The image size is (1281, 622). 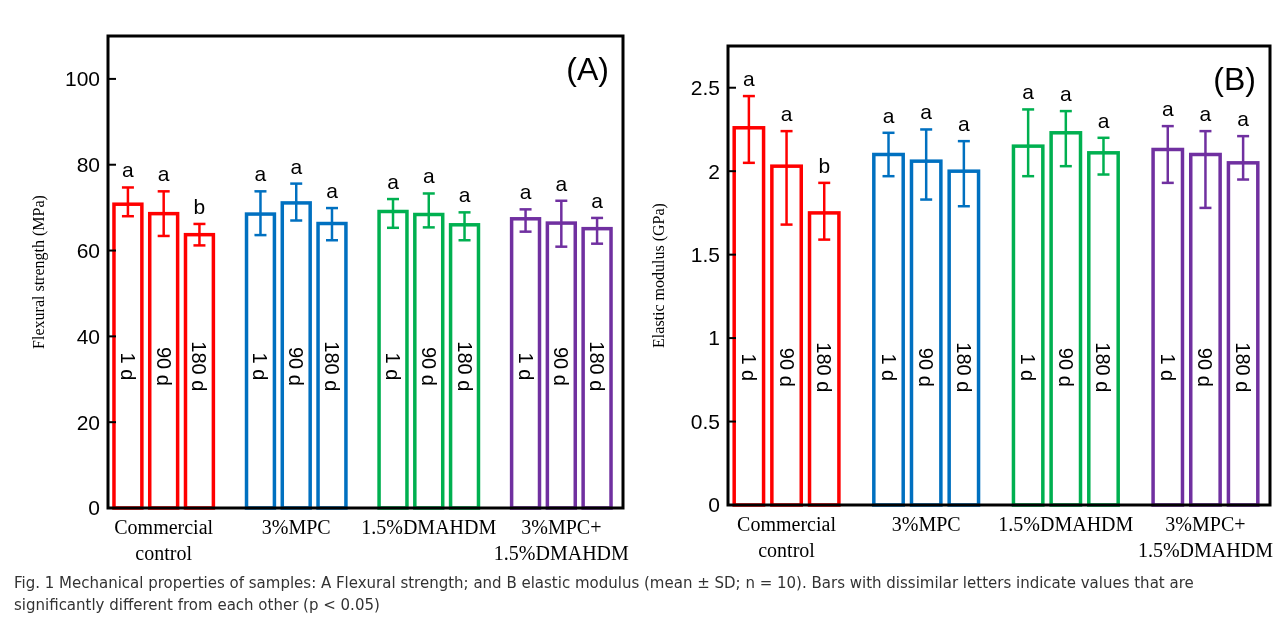 What do you see at coordinates (714, 171) in the screenshot?
I see `y-tick-label: 2` at bounding box center [714, 171].